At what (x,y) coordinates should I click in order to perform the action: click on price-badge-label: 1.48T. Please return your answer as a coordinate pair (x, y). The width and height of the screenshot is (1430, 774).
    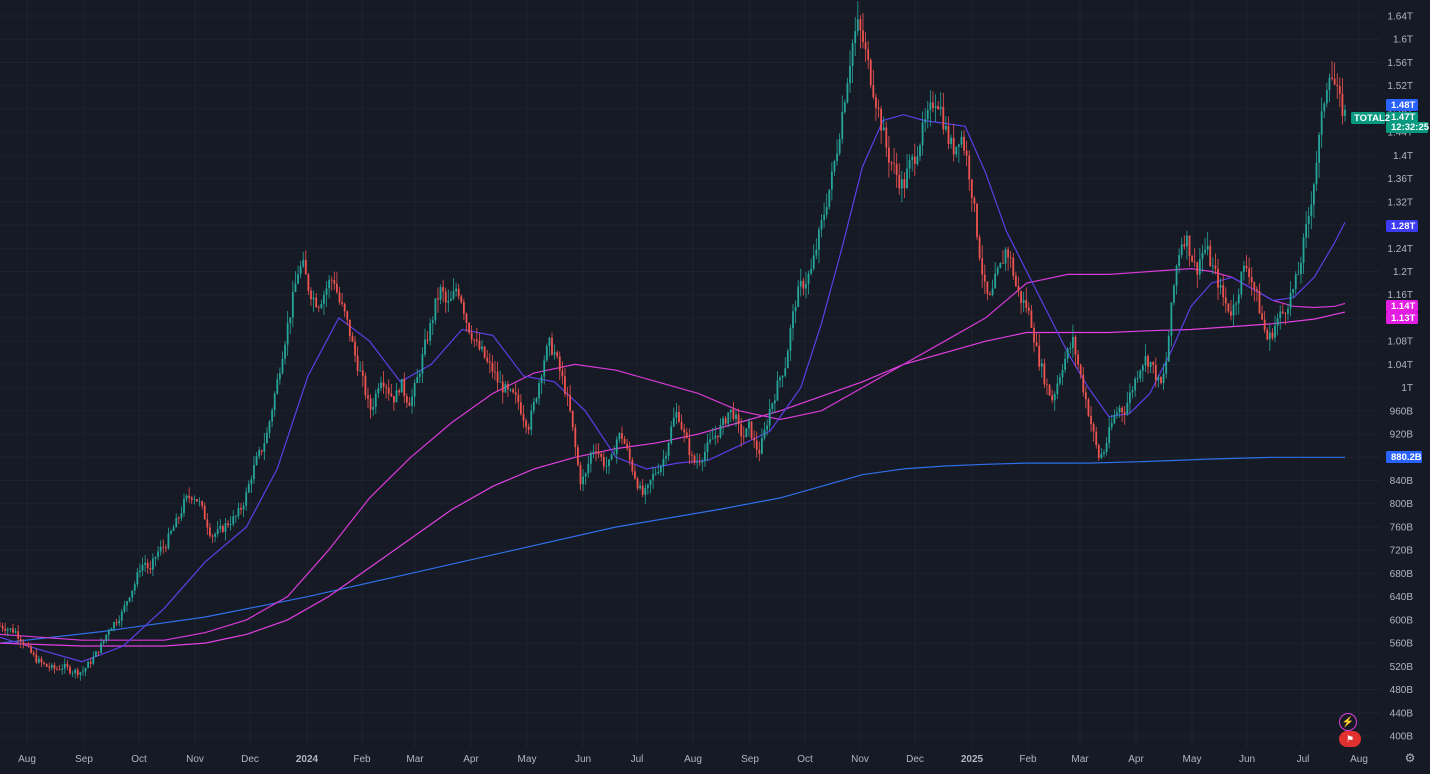
    Looking at the image, I should click on (1403, 105).